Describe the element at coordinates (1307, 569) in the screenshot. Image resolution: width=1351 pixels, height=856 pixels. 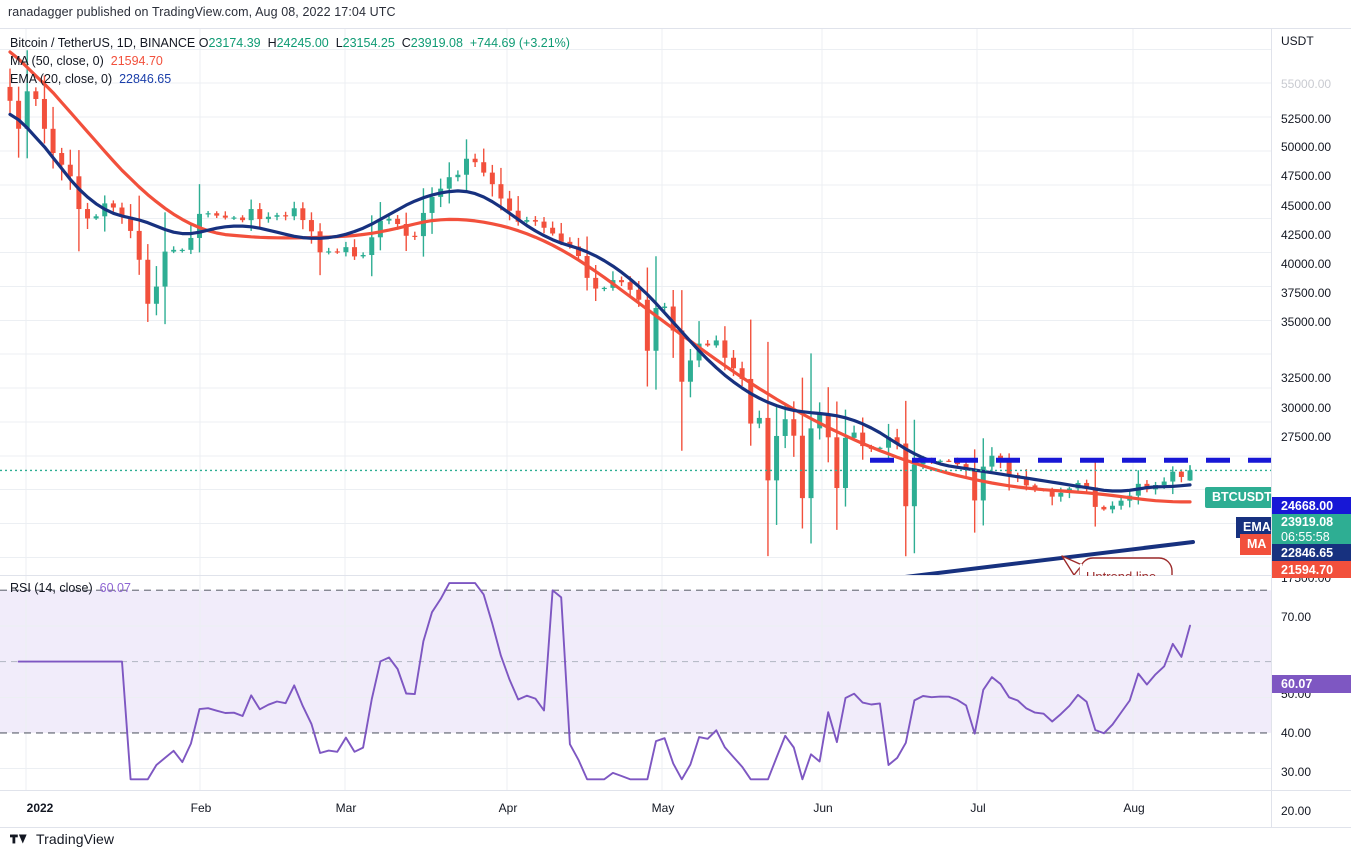
I see `ma-value-badge-value: 21594.70` at that location.